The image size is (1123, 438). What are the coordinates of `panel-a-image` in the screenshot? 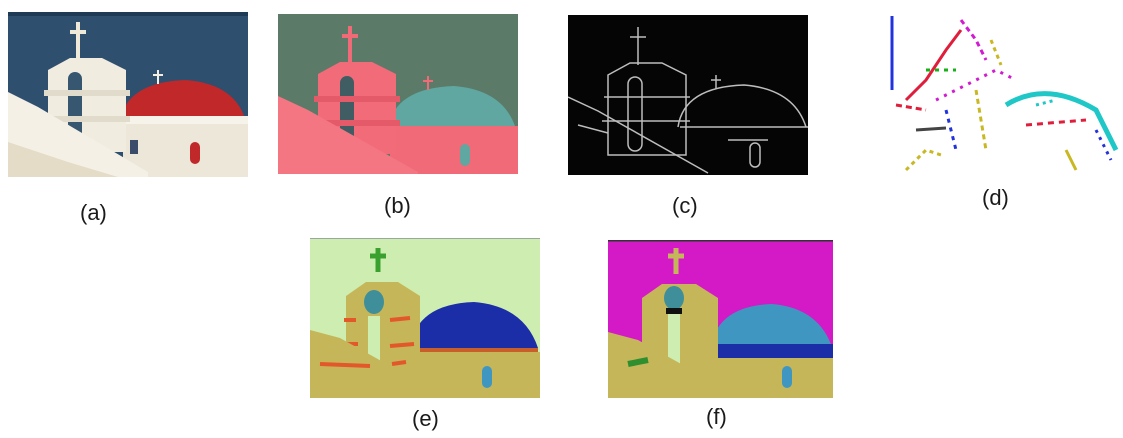 It's located at (128, 94).